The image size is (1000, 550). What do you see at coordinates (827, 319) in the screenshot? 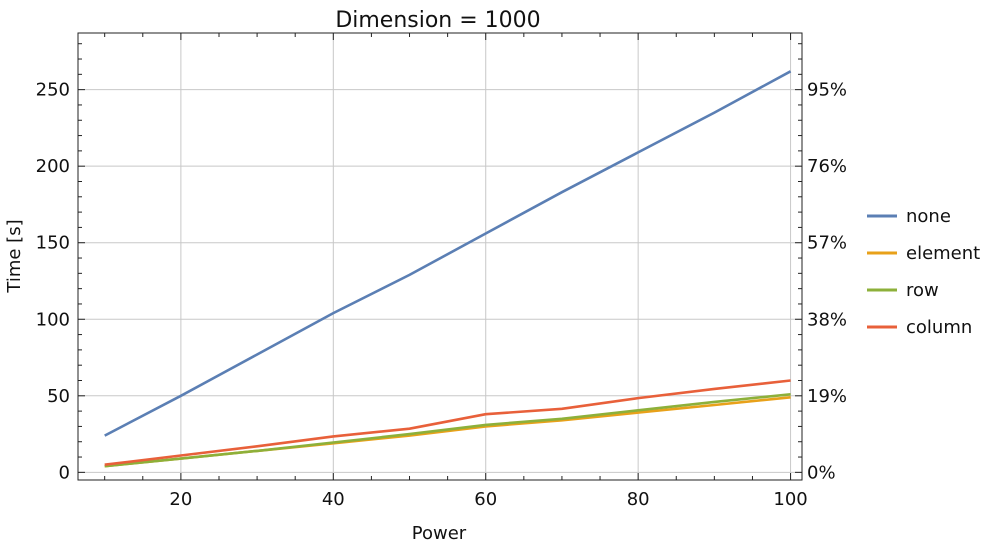
I see `right-tick-label: 38%` at bounding box center [827, 319].